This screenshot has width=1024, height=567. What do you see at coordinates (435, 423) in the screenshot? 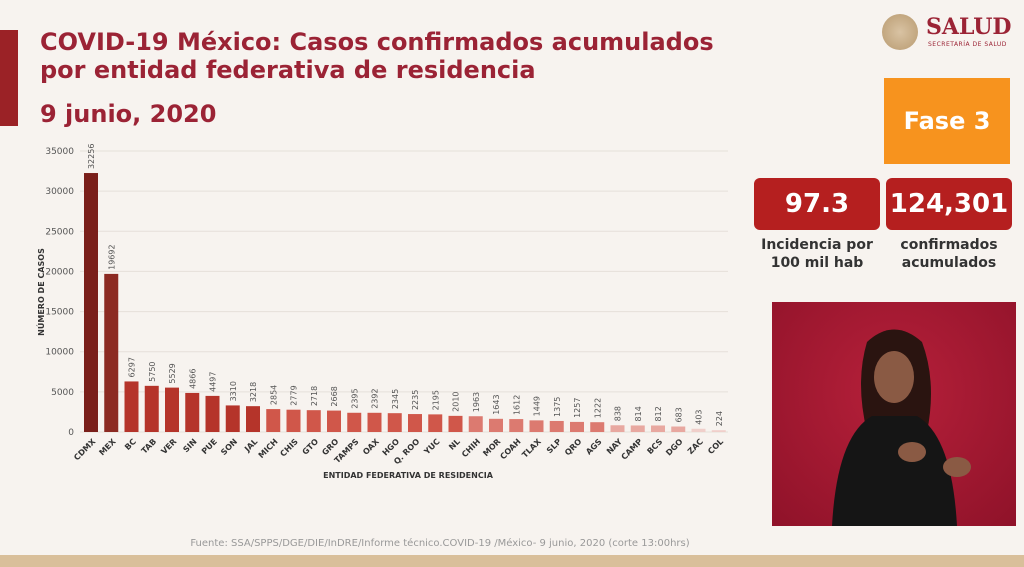
I see `bar-yuc` at bounding box center [435, 423].